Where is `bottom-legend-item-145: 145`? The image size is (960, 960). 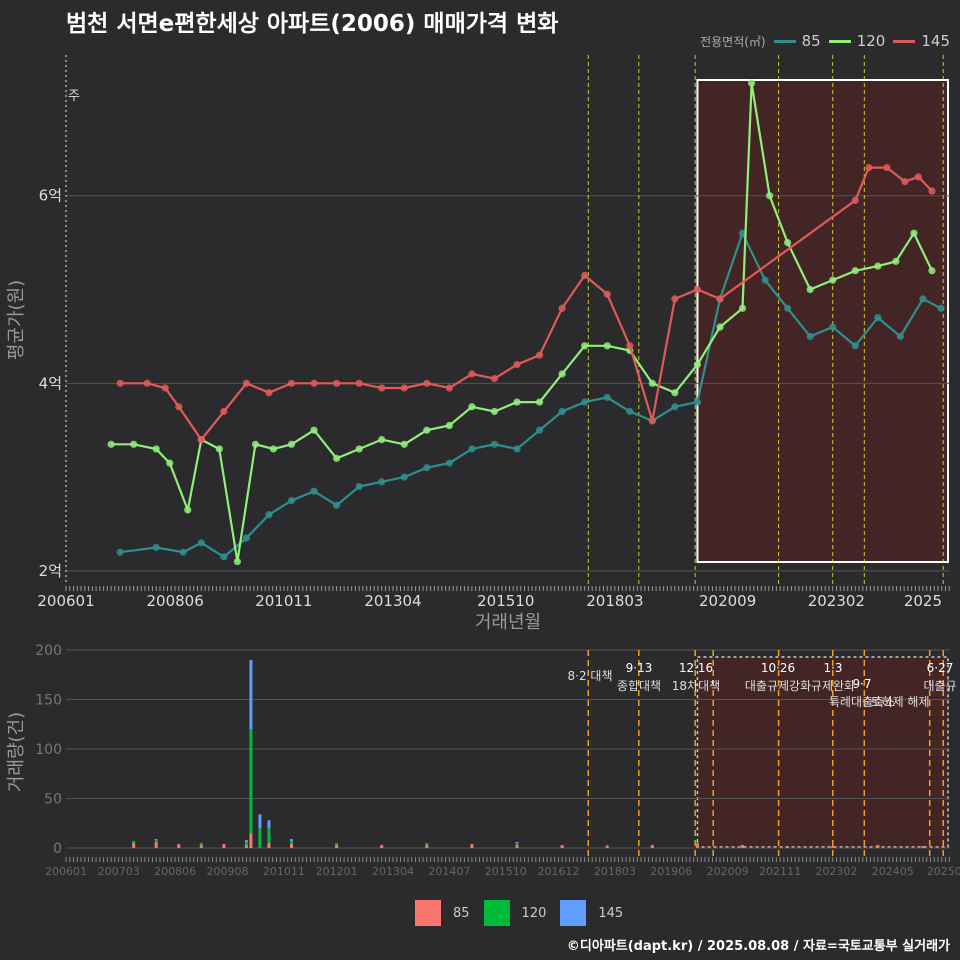
bottom-legend-item-145: 145 is located at coordinates (591, 913).